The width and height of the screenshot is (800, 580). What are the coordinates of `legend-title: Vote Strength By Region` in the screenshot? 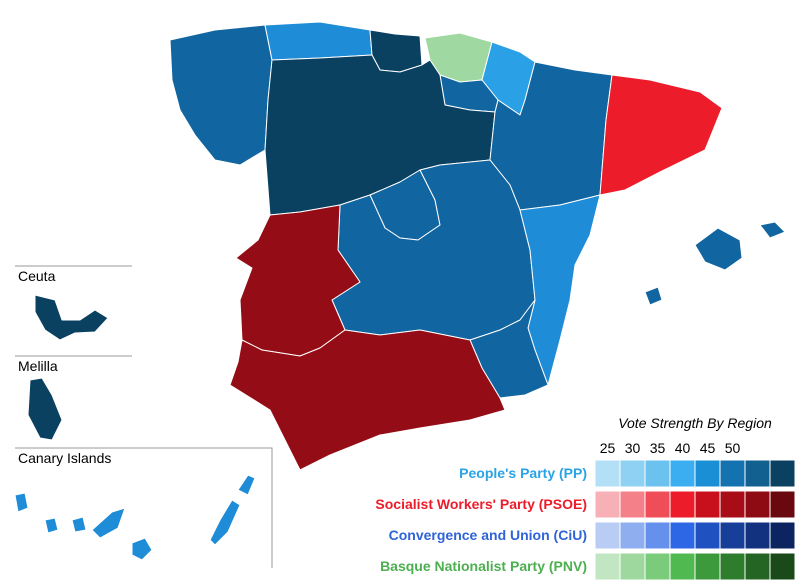 It's located at (695, 423).